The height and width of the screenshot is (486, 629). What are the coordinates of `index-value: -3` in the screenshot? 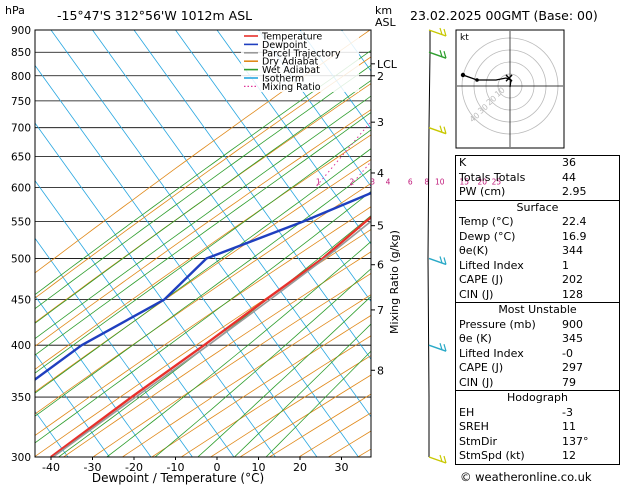 It's located at (567, 412).